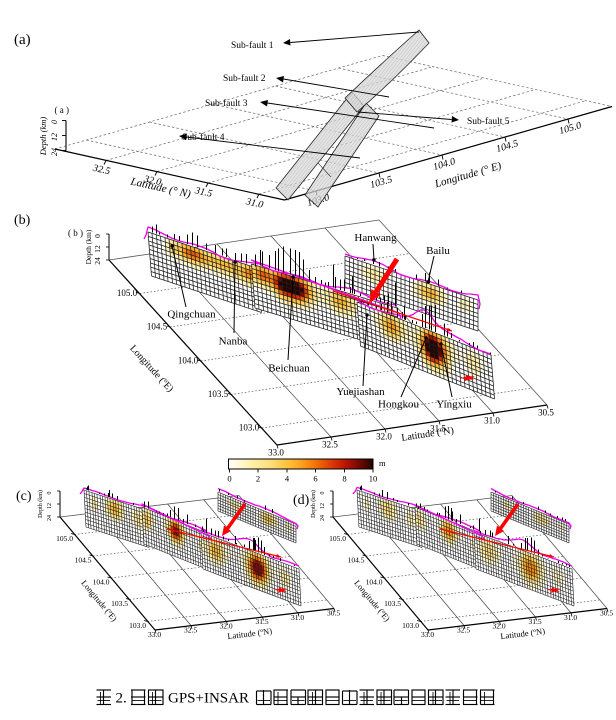 This screenshot has width=616, height=720. I want to click on svg-text: Yingxiu, so click(454, 405).